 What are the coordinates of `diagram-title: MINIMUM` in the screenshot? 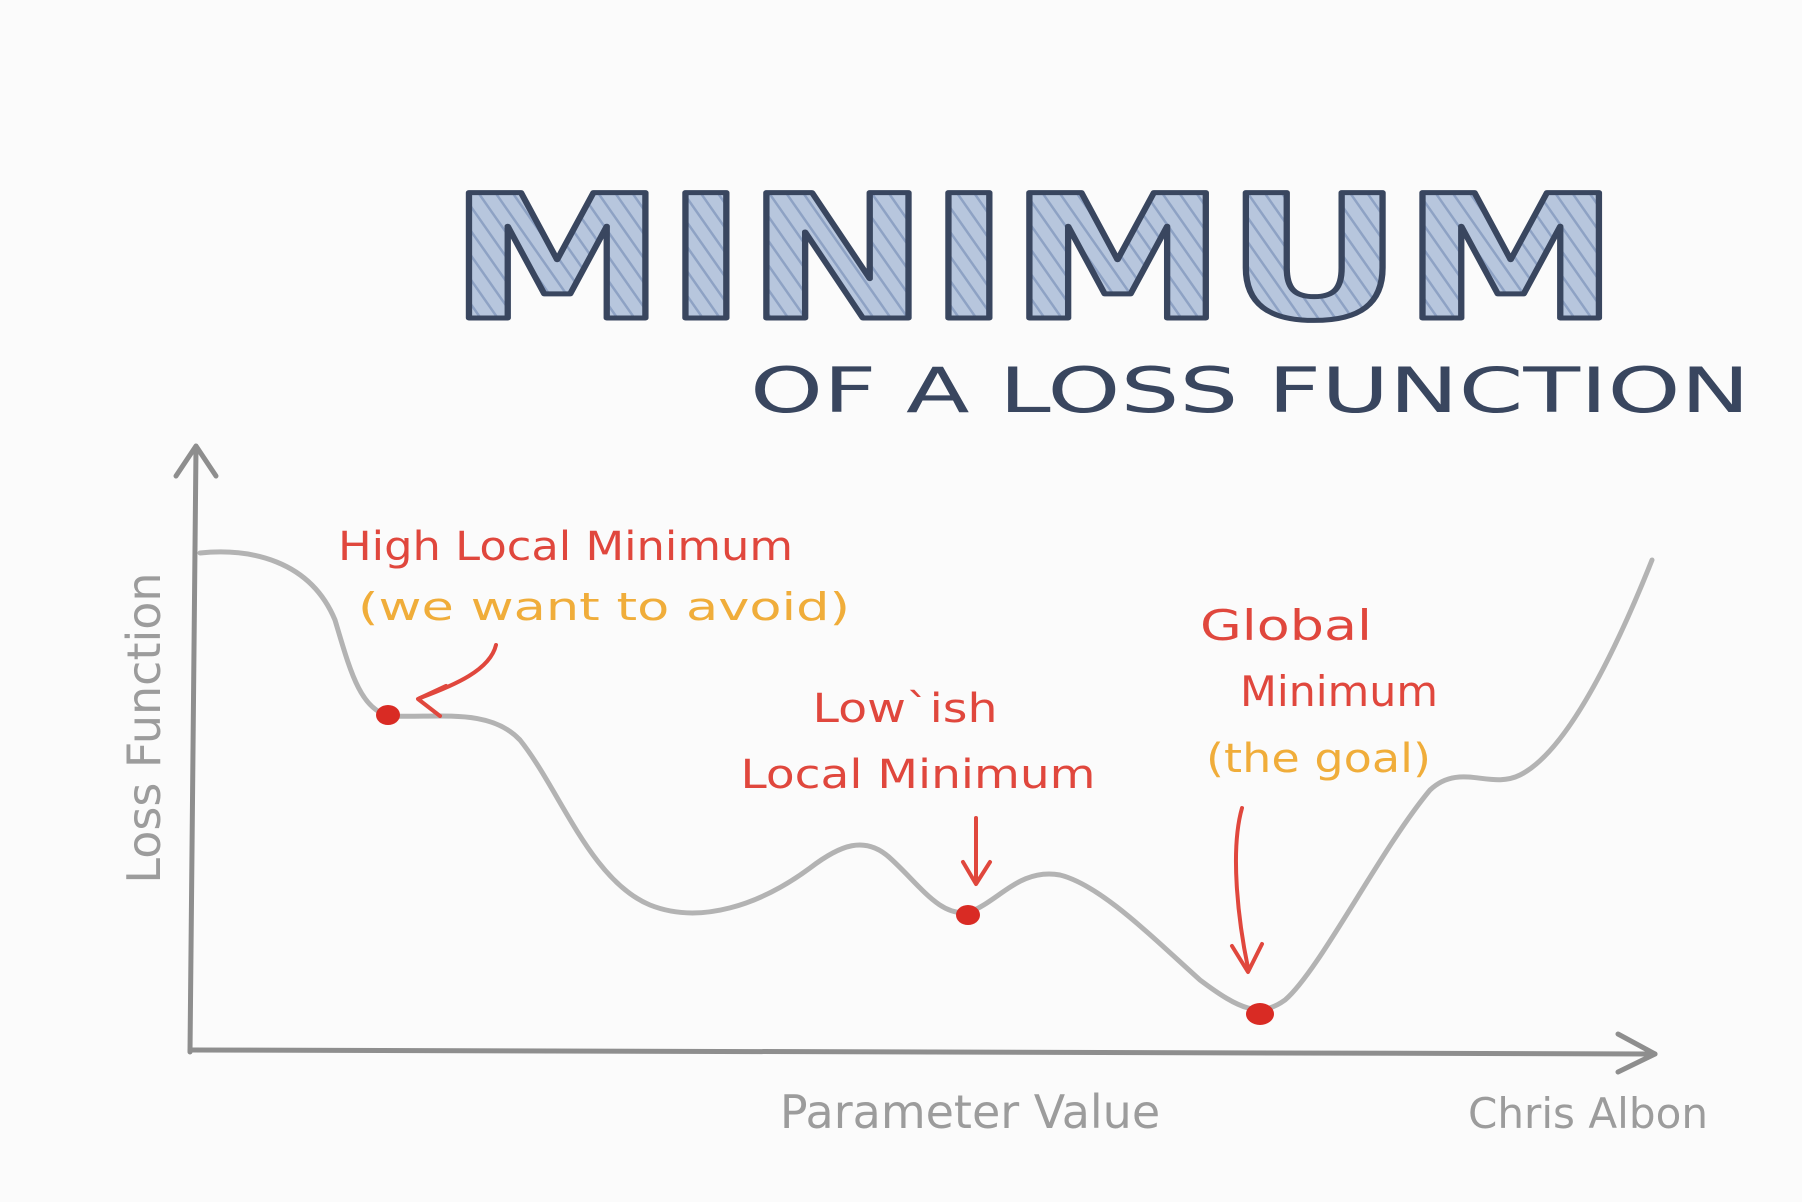 It's located at (1034, 258).